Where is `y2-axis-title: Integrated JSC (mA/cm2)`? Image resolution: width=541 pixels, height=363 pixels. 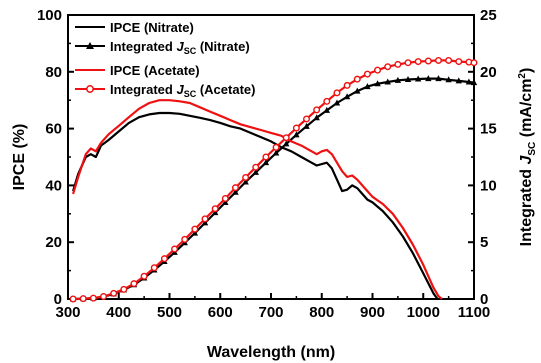
y2-axis-title: Integrated JSC (mA/cm2) is located at coordinates (527, 157).